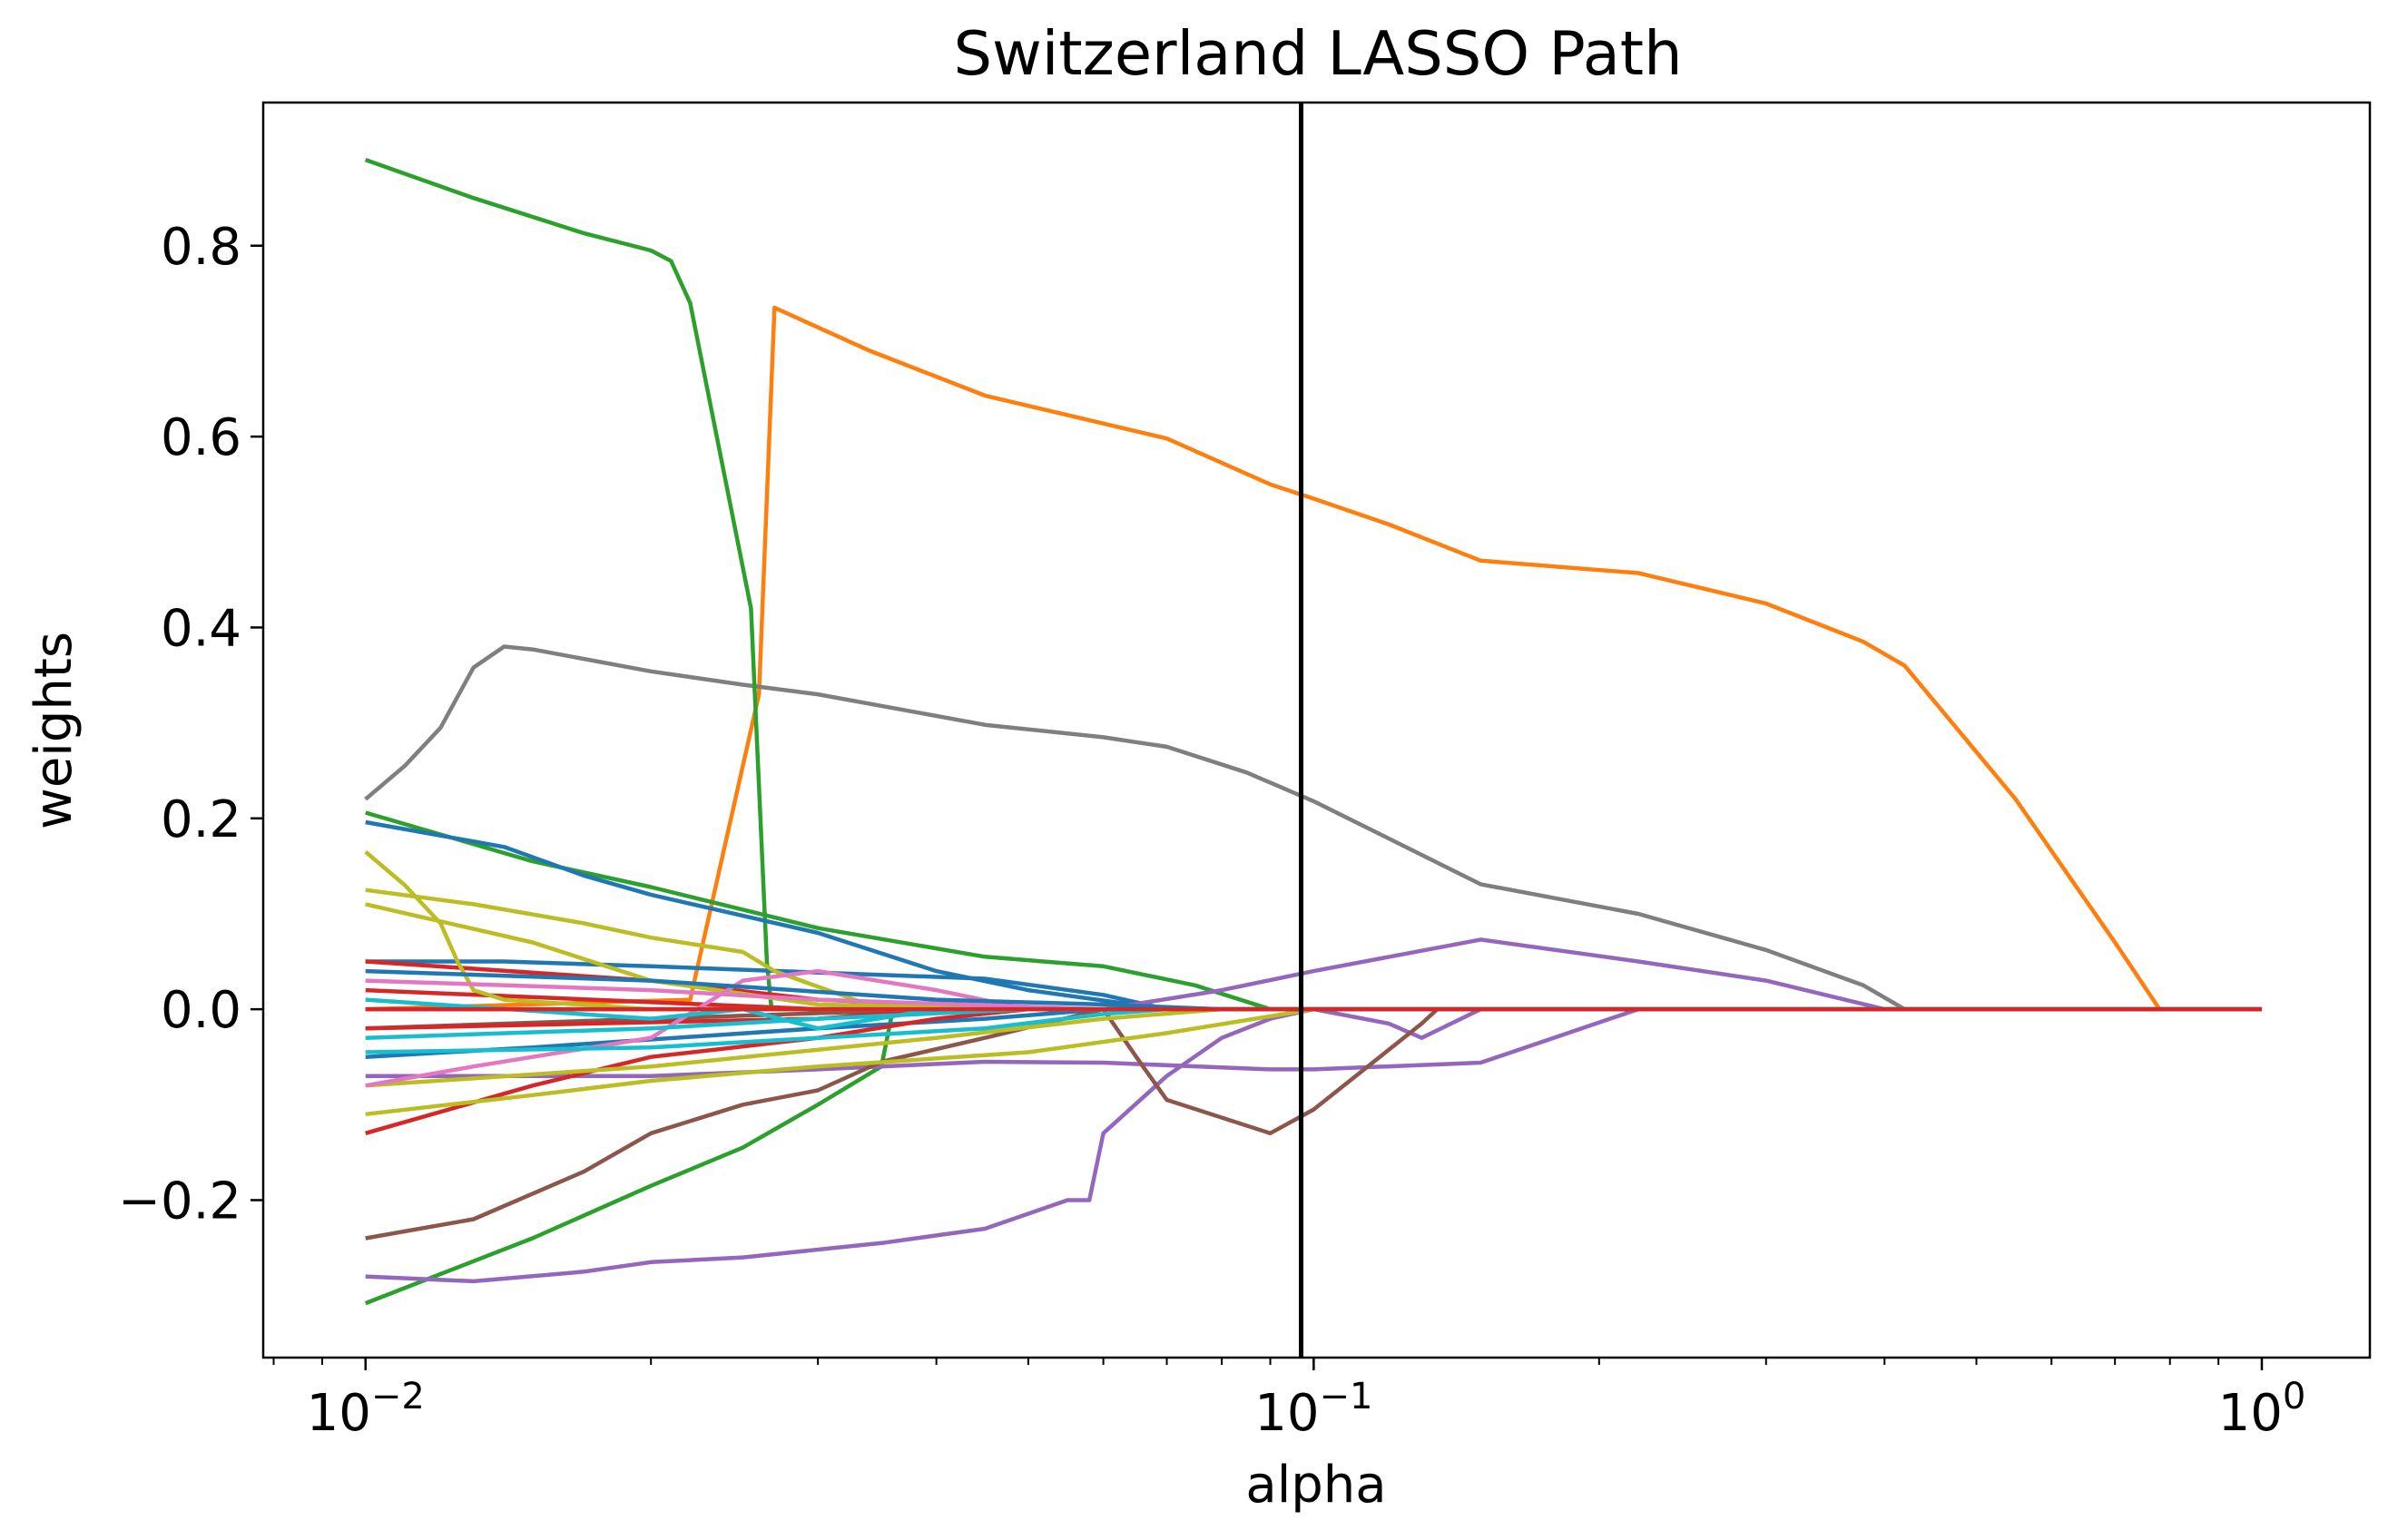 The image size is (2398, 1540). Describe the element at coordinates (179, 1201) in the screenshot. I see `y-tick-label: −0.2` at that location.